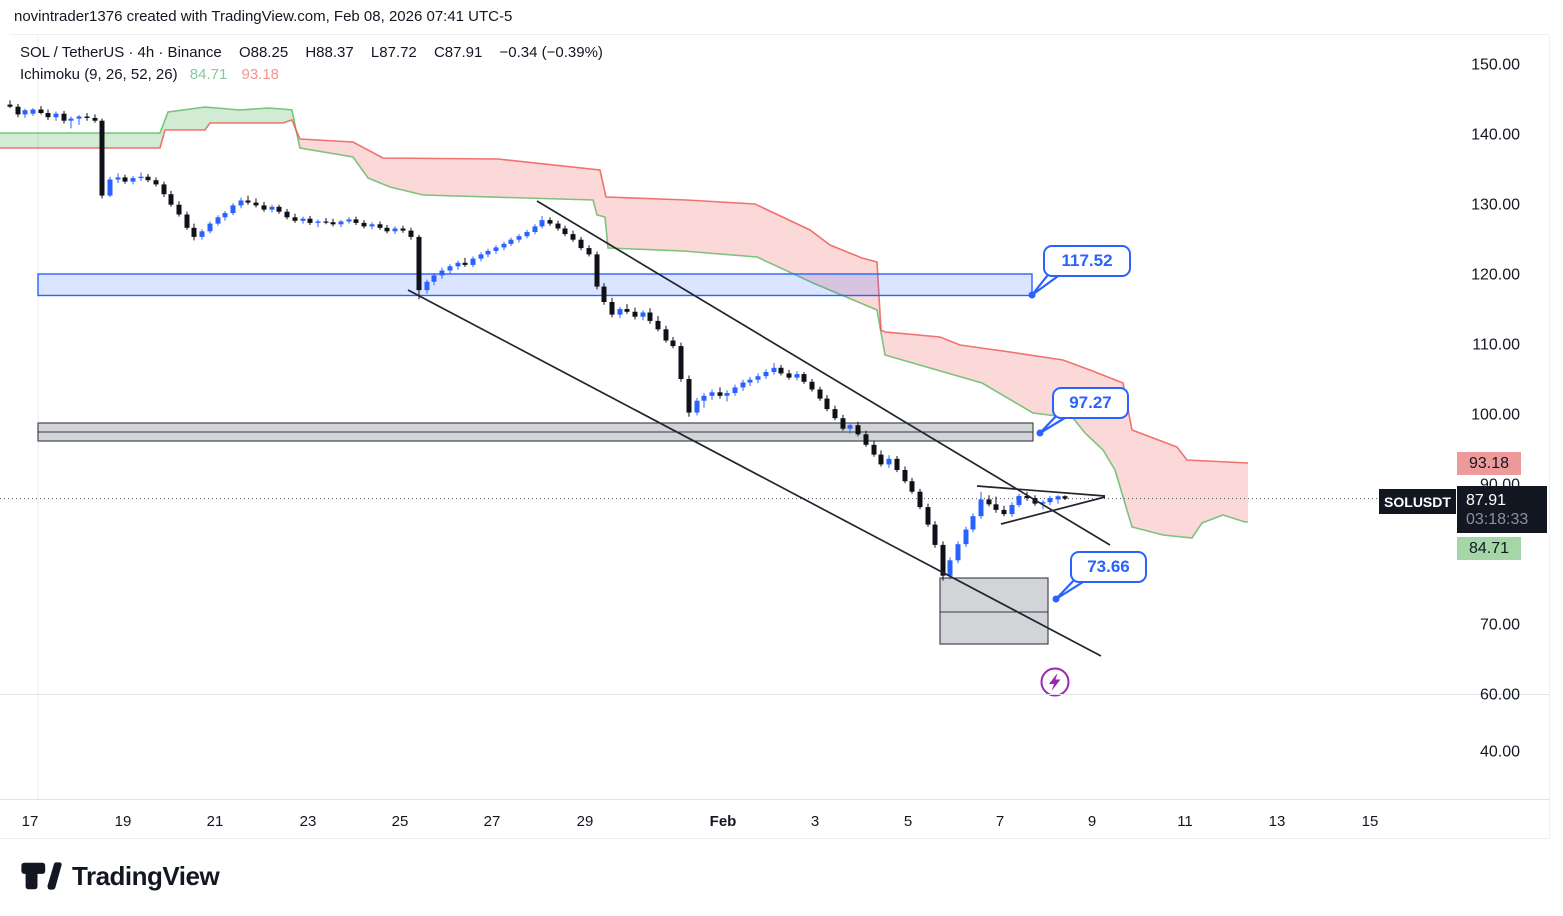 The image size is (1563, 916). Describe the element at coordinates (823, 373) in the screenshot. I see `trendline-channel-upper` at that location.